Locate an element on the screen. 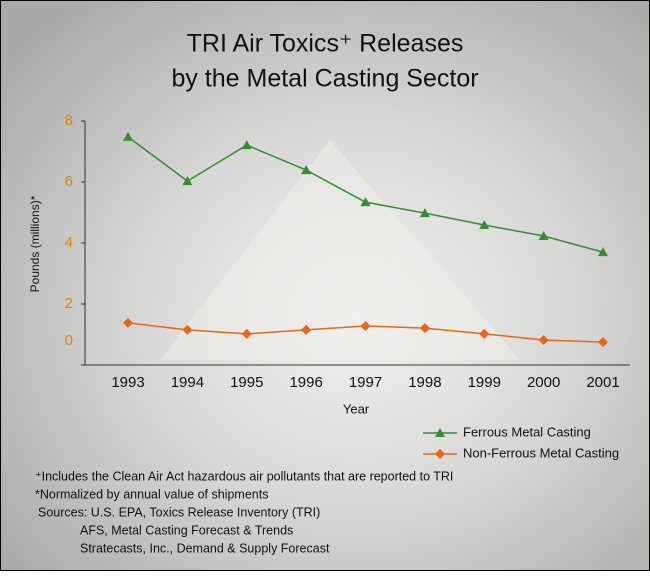 This screenshot has height=576, width=650. x-tick-label: 1993 is located at coordinates (127, 382).